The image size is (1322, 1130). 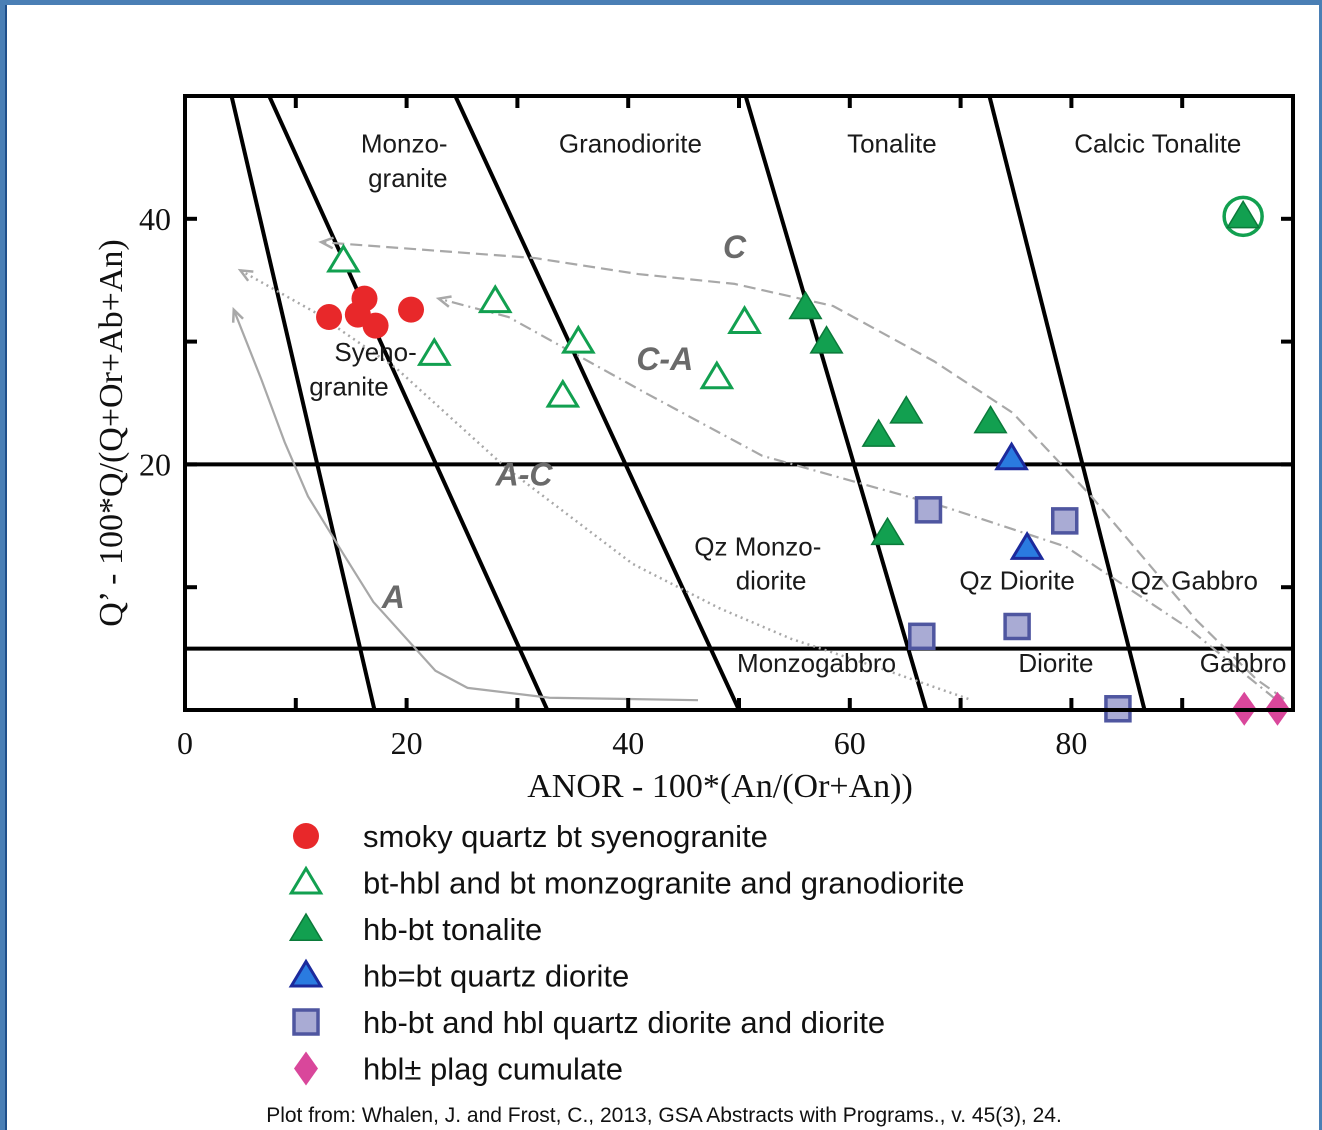 What do you see at coordinates (306, 1022) in the screenshot?
I see `legend-marker-square` at bounding box center [306, 1022].